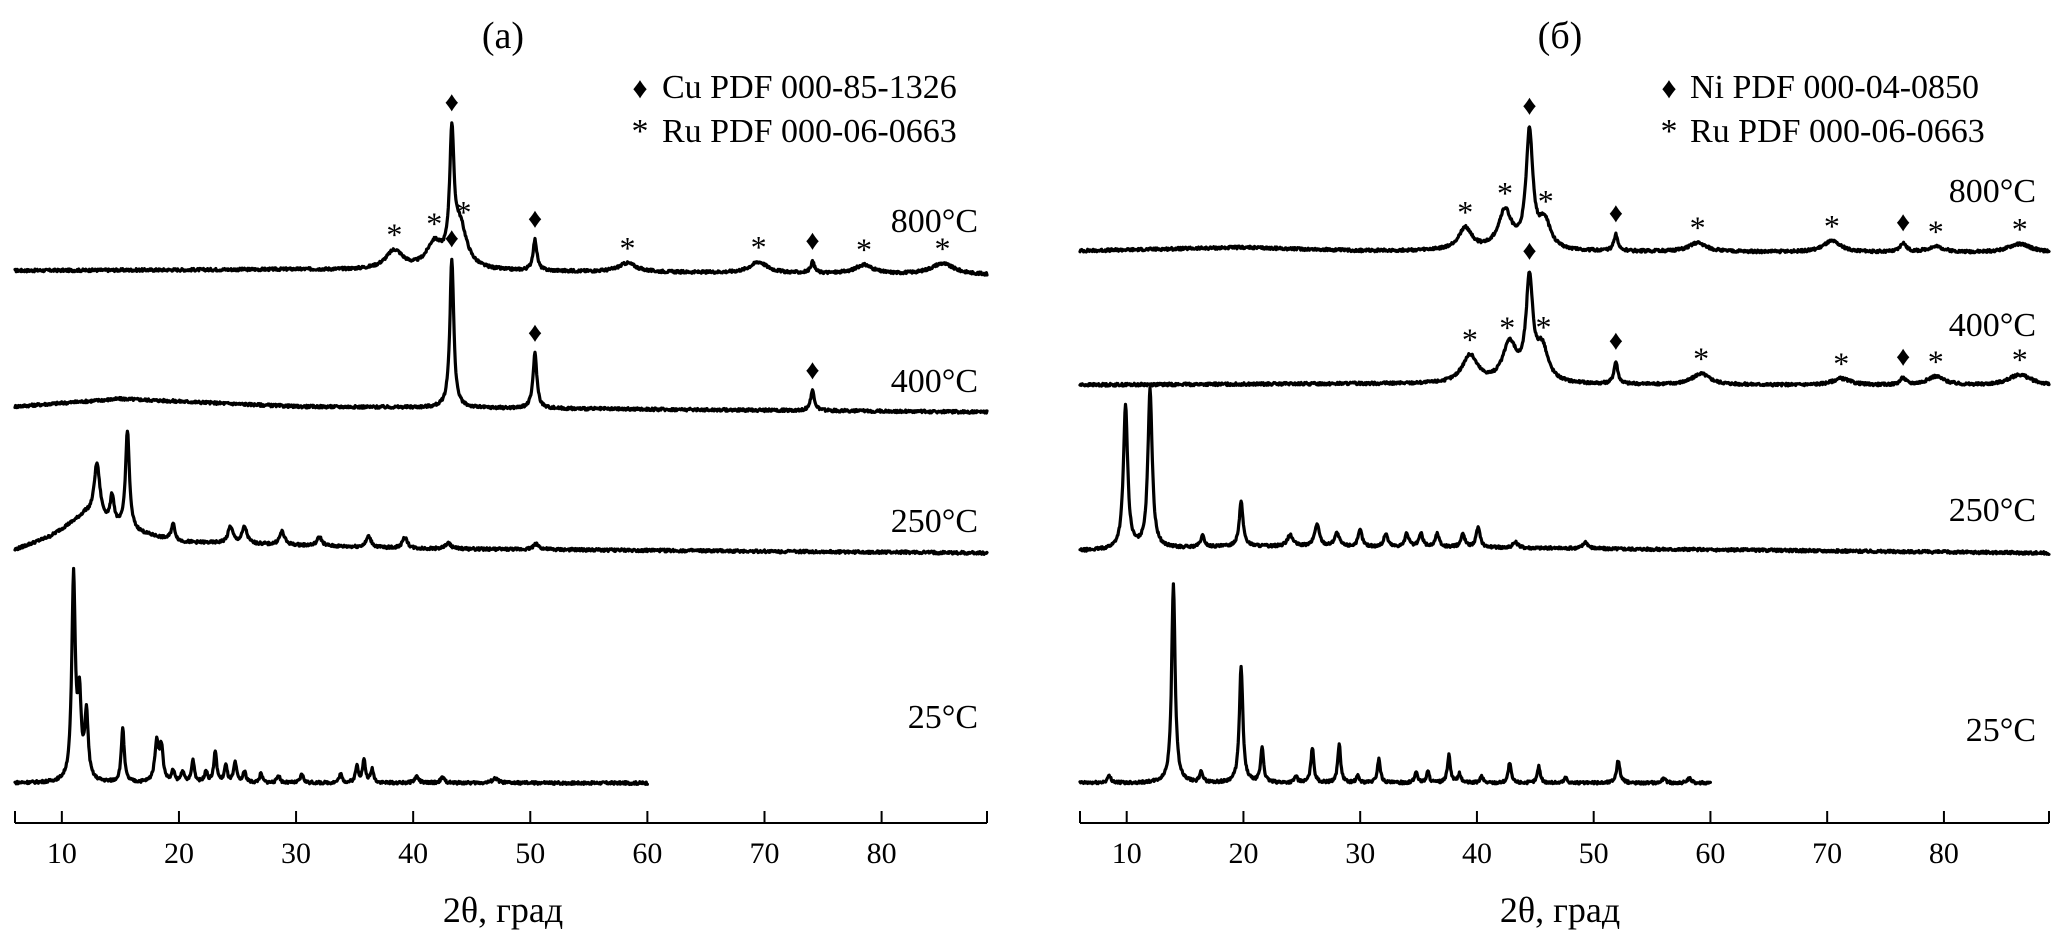  I want to click on panel-a-x-label: 2θ, град, so click(503, 910).